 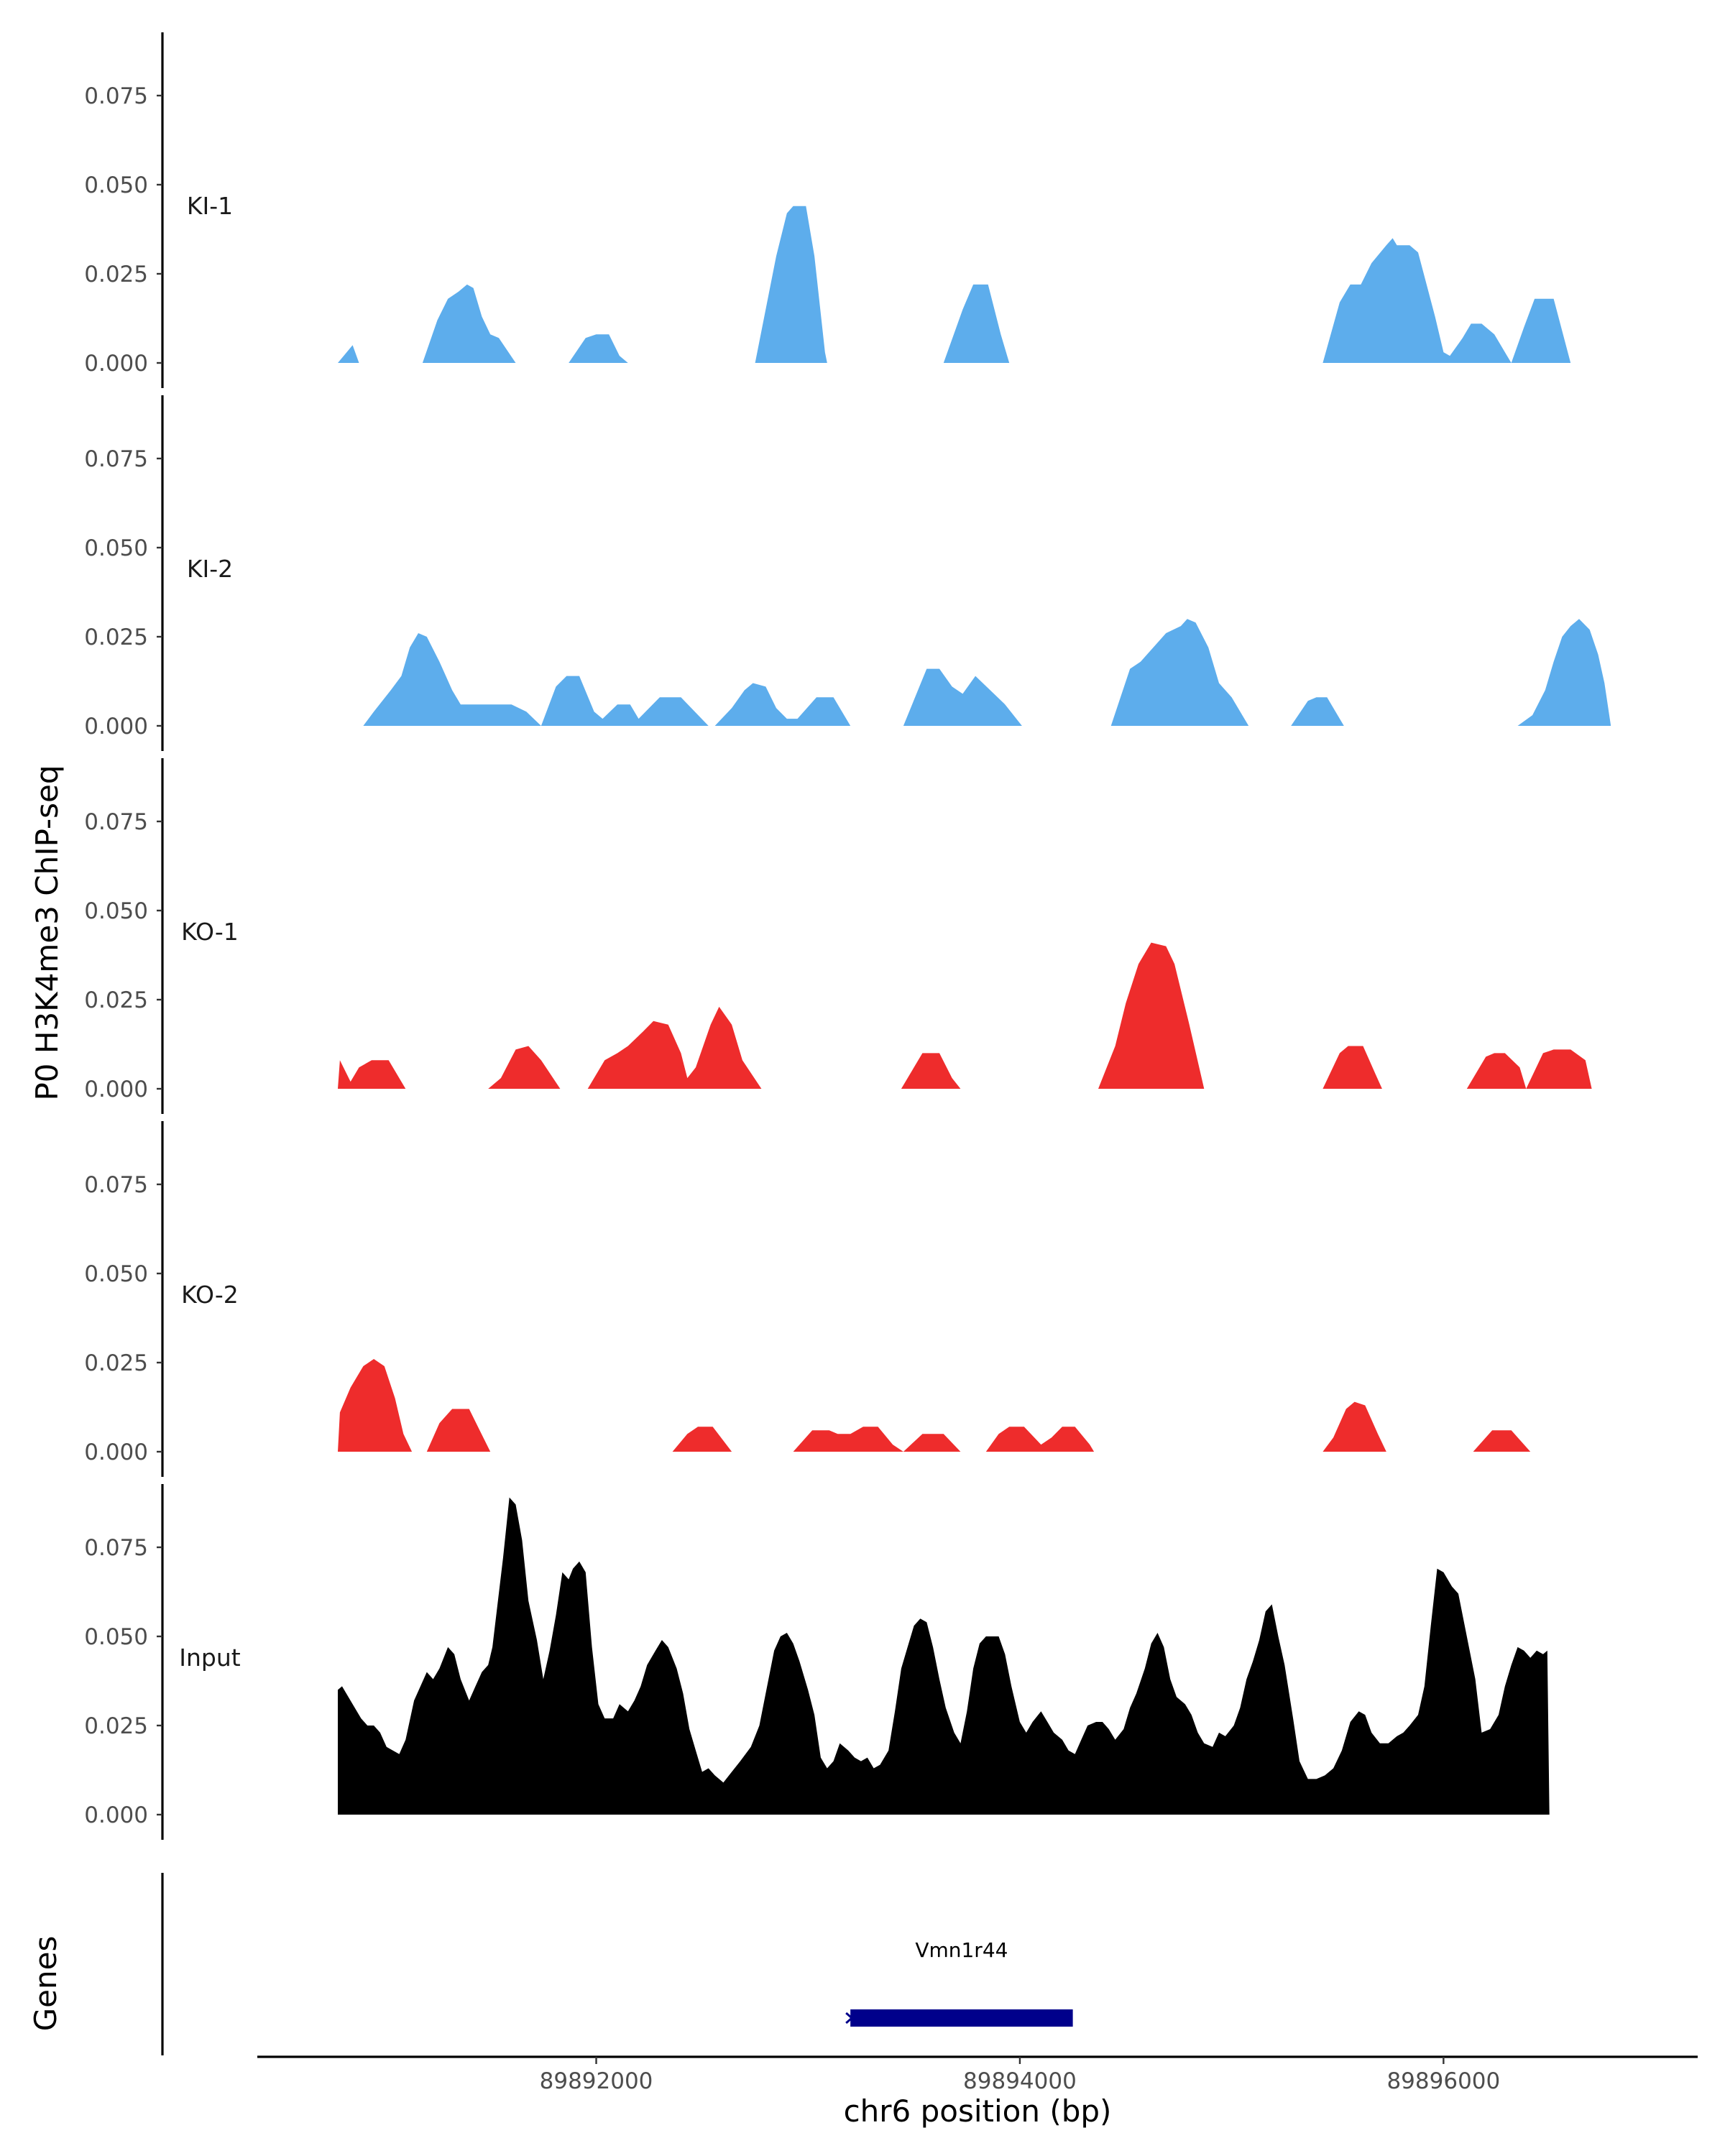 I want to click on panel-ko-2: 0.000 0.025 0.050 0.075 KO-2, so click(x=807, y=1299).